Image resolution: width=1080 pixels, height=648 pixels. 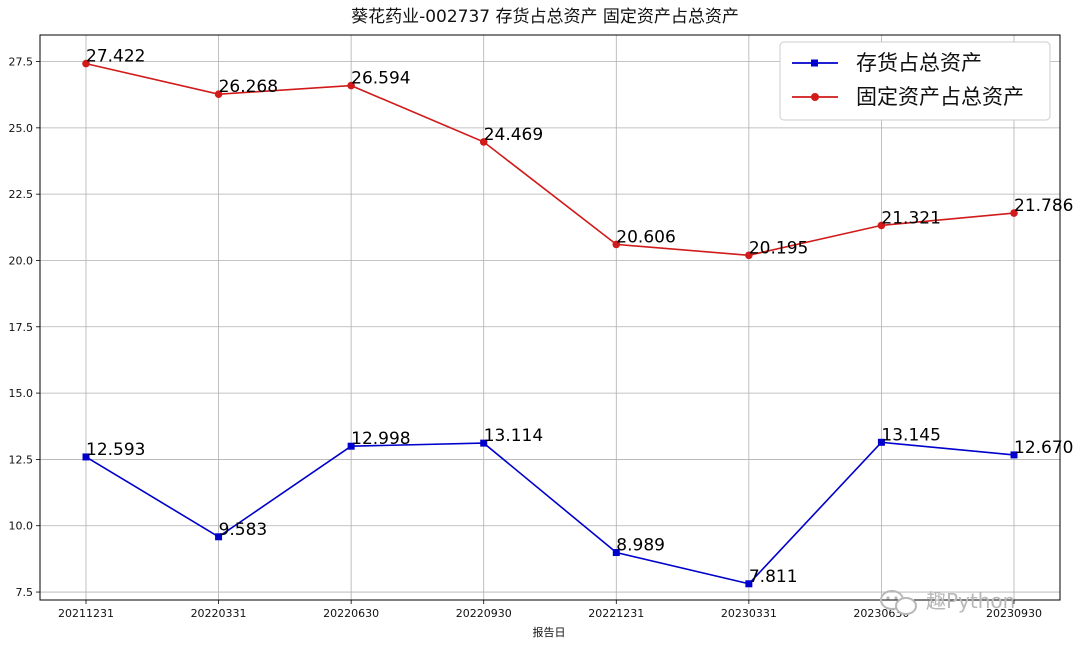 I want to click on x-tick-label: 20221231, so click(x=616, y=613).